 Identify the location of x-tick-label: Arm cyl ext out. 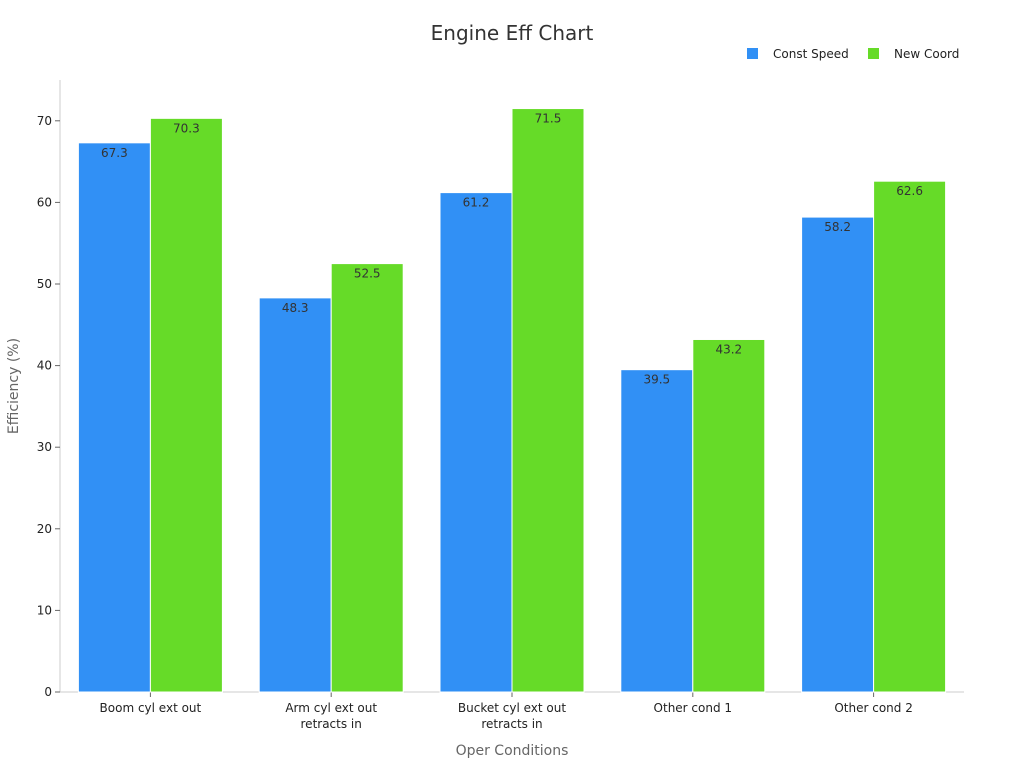
(331, 708).